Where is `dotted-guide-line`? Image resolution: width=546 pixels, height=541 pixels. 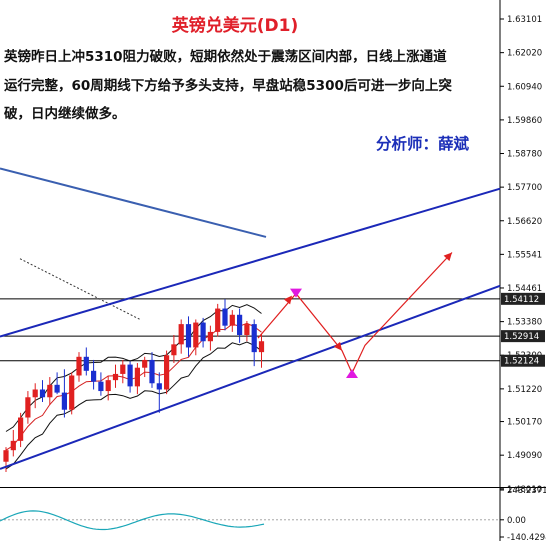
dotted-guide-line is located at coordinates (80, 289).